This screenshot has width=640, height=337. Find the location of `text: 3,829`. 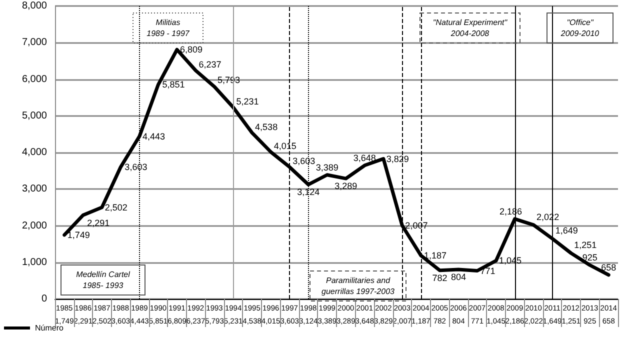

text: 3,829 is located at coordinates (397, 159).